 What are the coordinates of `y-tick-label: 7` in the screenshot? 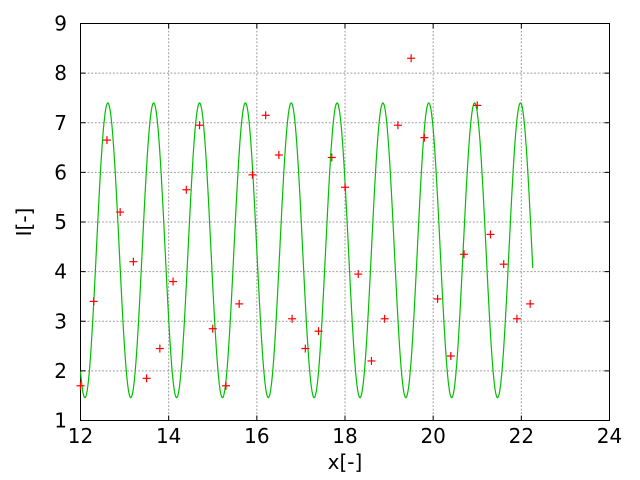 It's located at (60, 123).